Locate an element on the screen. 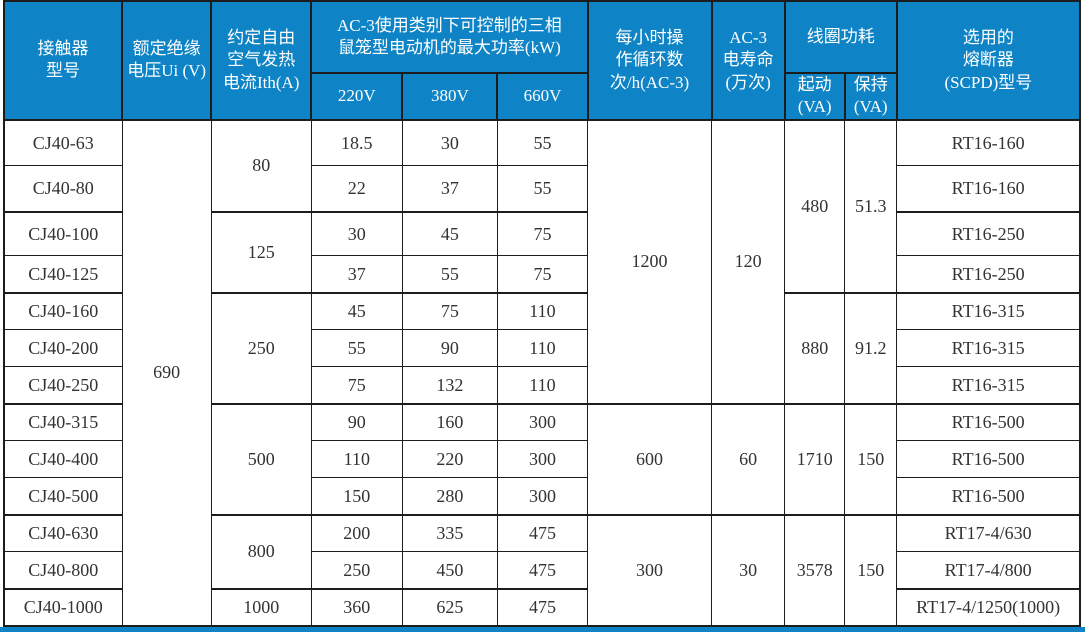 The width and height of the screenshot is (1085, 632). cell-power-380v: 220 is located at coordinates (449, 459).